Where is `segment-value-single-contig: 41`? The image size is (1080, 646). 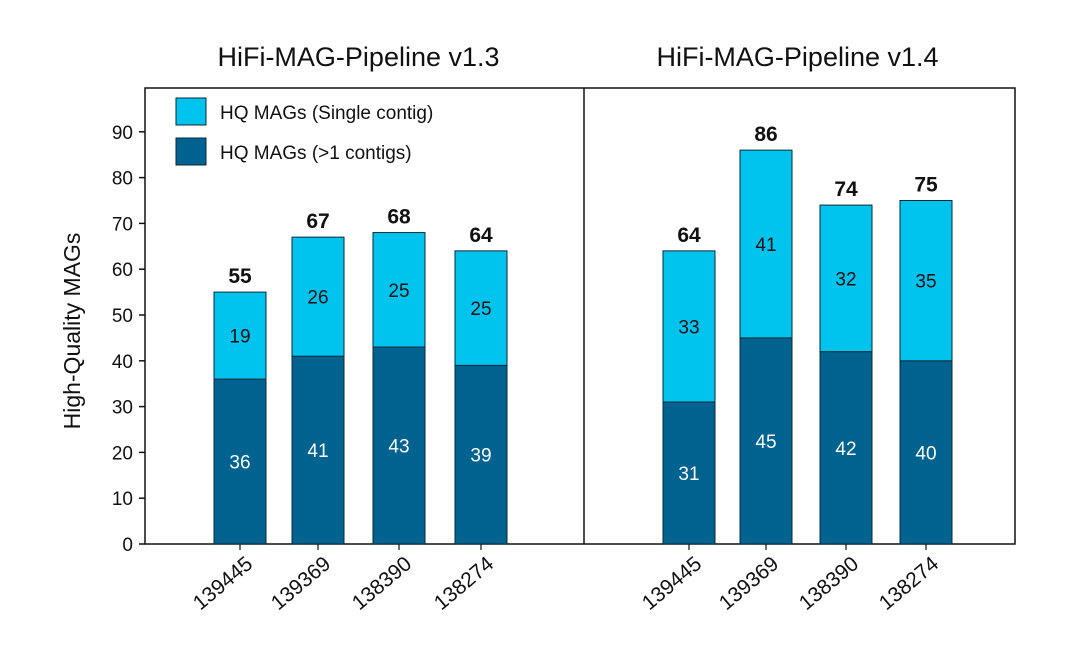 segment-value-single-contig: 41 is located at coordinates (765, 245).